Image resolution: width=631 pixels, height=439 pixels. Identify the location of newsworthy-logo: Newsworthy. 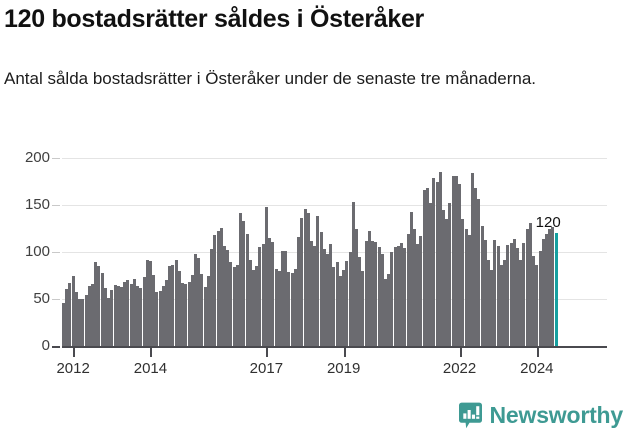
(540, 415).